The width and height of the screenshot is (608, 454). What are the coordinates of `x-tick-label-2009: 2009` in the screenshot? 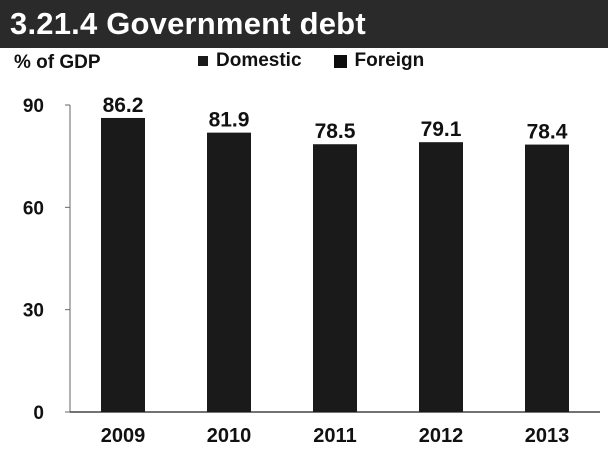 It's located at (123, 436).